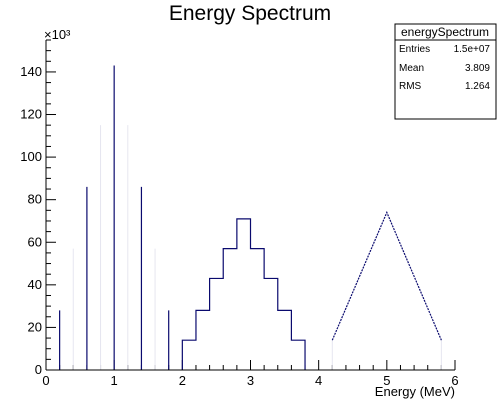 This screenshot has height=407, width=500. What do you see at coordinates (114, 380) in the screenshot?
I see `x-tick-label: 1` at bounding box center [114, 380].